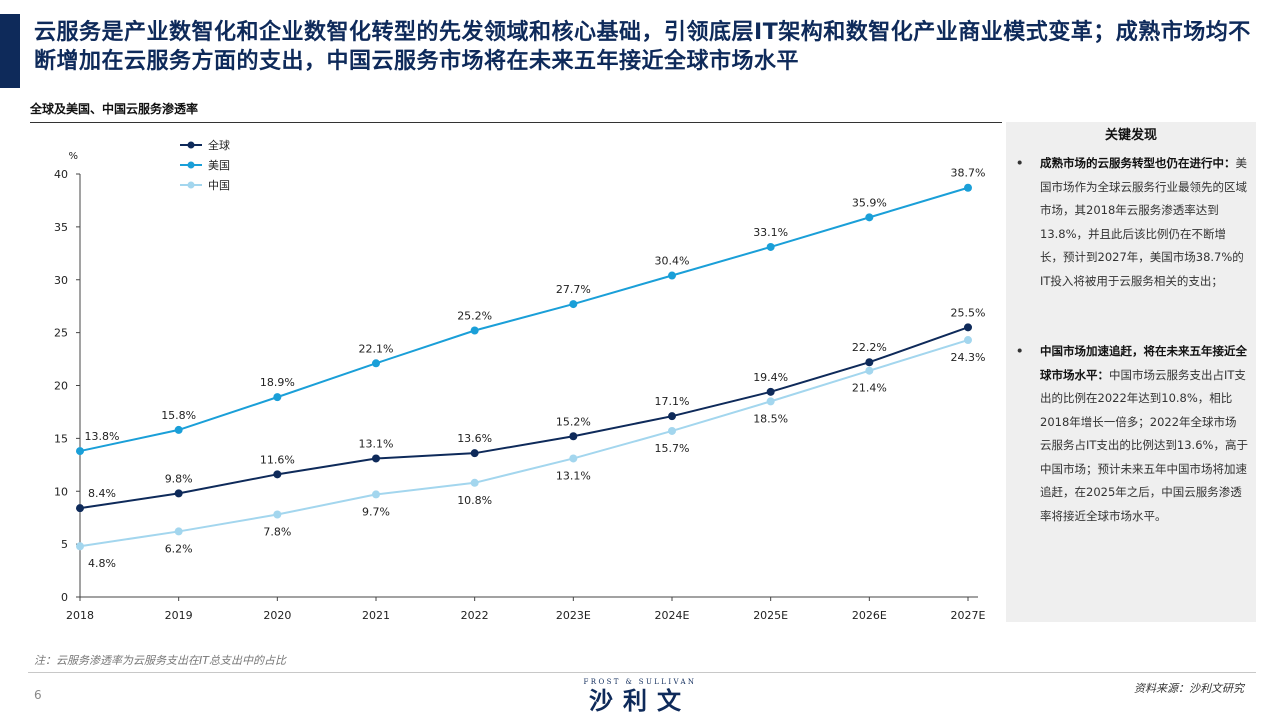 Image resolution: width=1280 pixels, height=720 pixels. I want to click on title-accent-bar, so click(10, 51).